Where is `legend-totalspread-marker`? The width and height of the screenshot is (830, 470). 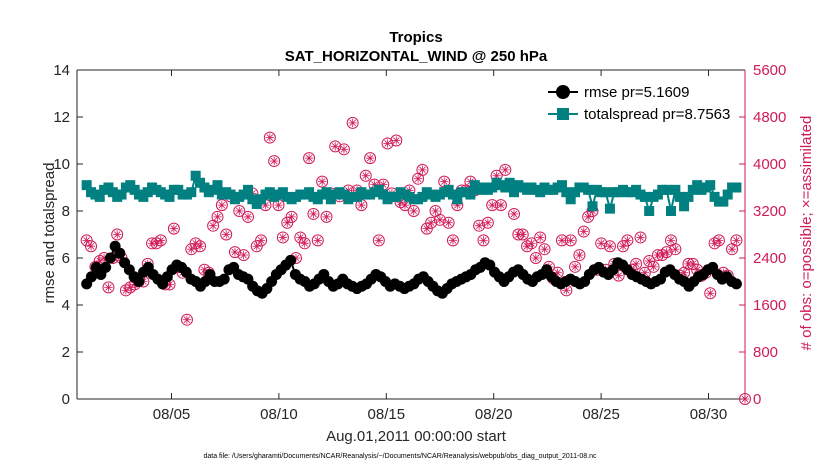
legend-totalspread-marker is located at coordinates (563, 114).